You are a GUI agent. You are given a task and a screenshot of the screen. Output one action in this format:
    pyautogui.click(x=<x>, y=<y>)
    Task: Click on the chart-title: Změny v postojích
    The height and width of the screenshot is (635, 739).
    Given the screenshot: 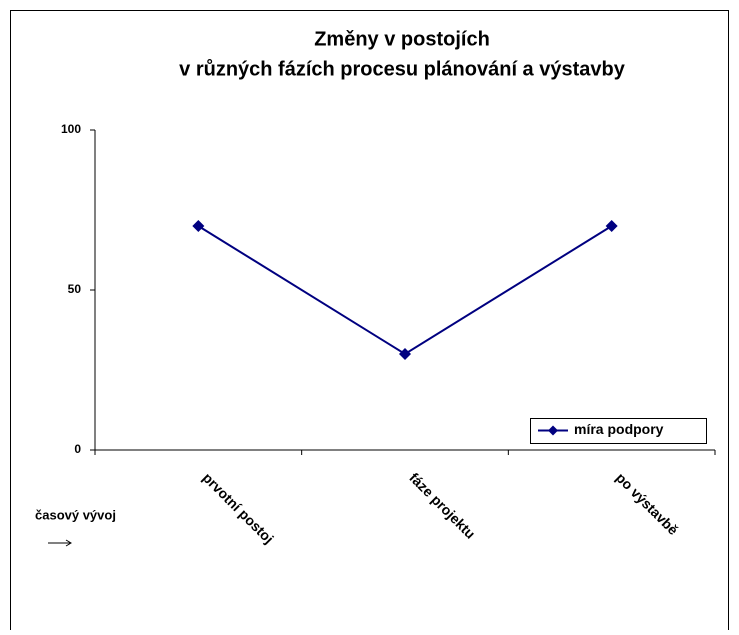 What is the action you would take?
    pyautogui.click(x=402, y=39)
    